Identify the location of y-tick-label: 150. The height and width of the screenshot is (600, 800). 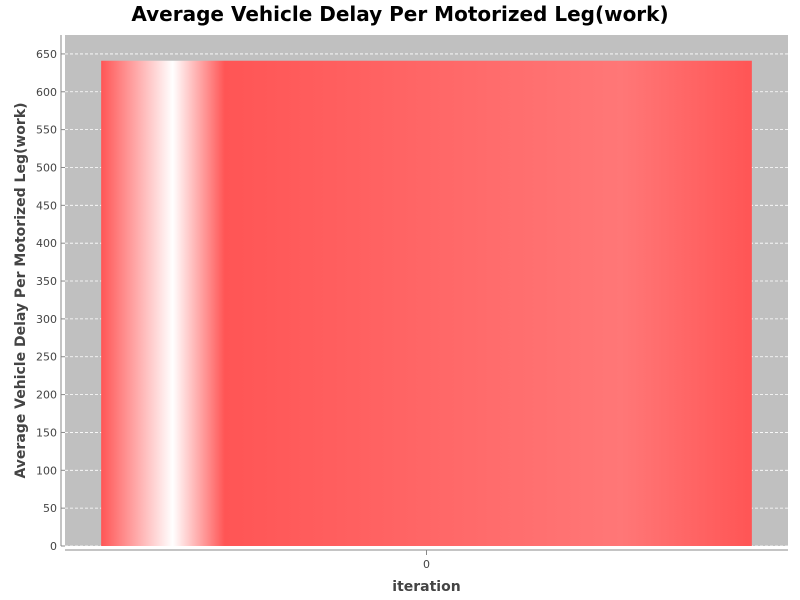
(46, 432).